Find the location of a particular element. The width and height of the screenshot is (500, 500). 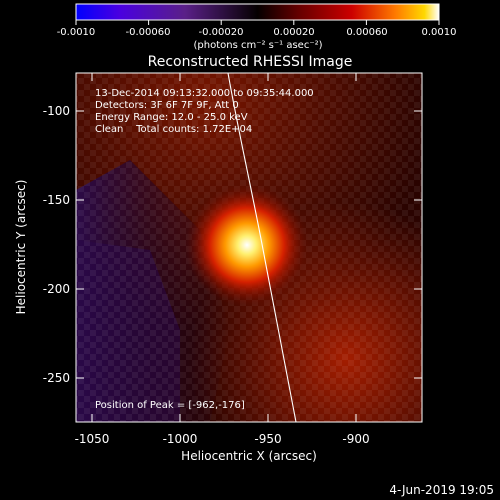

x-tick-label: -950 is located at coordinates (267, 439).